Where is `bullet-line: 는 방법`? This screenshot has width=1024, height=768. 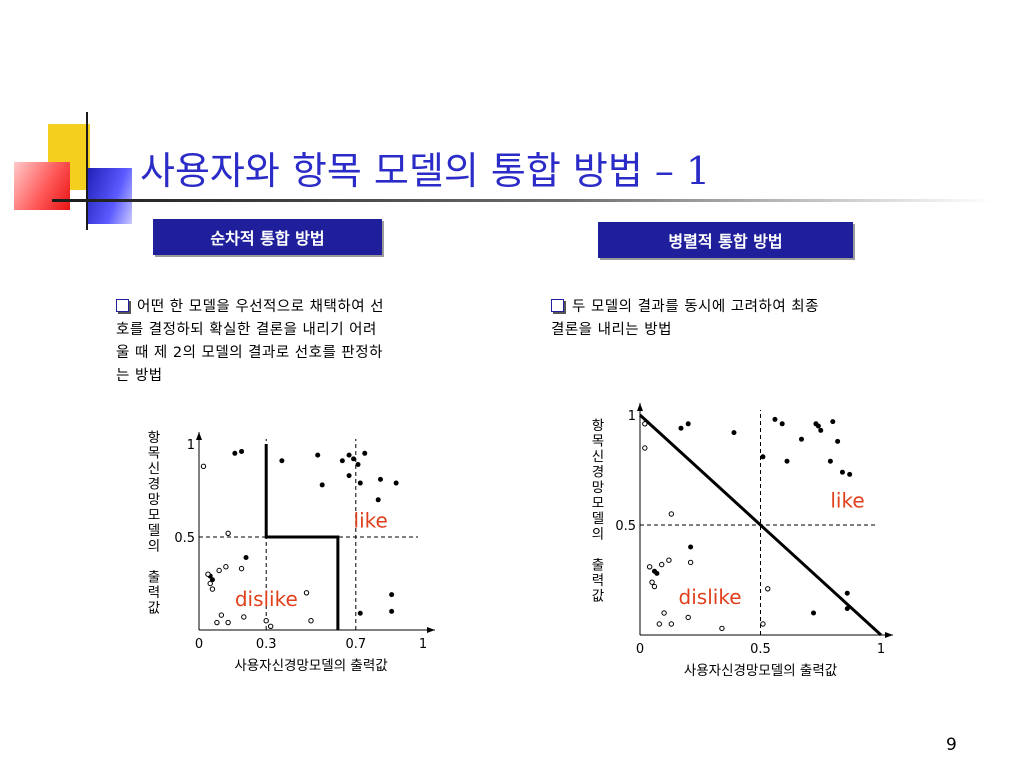
bullet-line: 는 방법 is located at coordinates (139, 376).